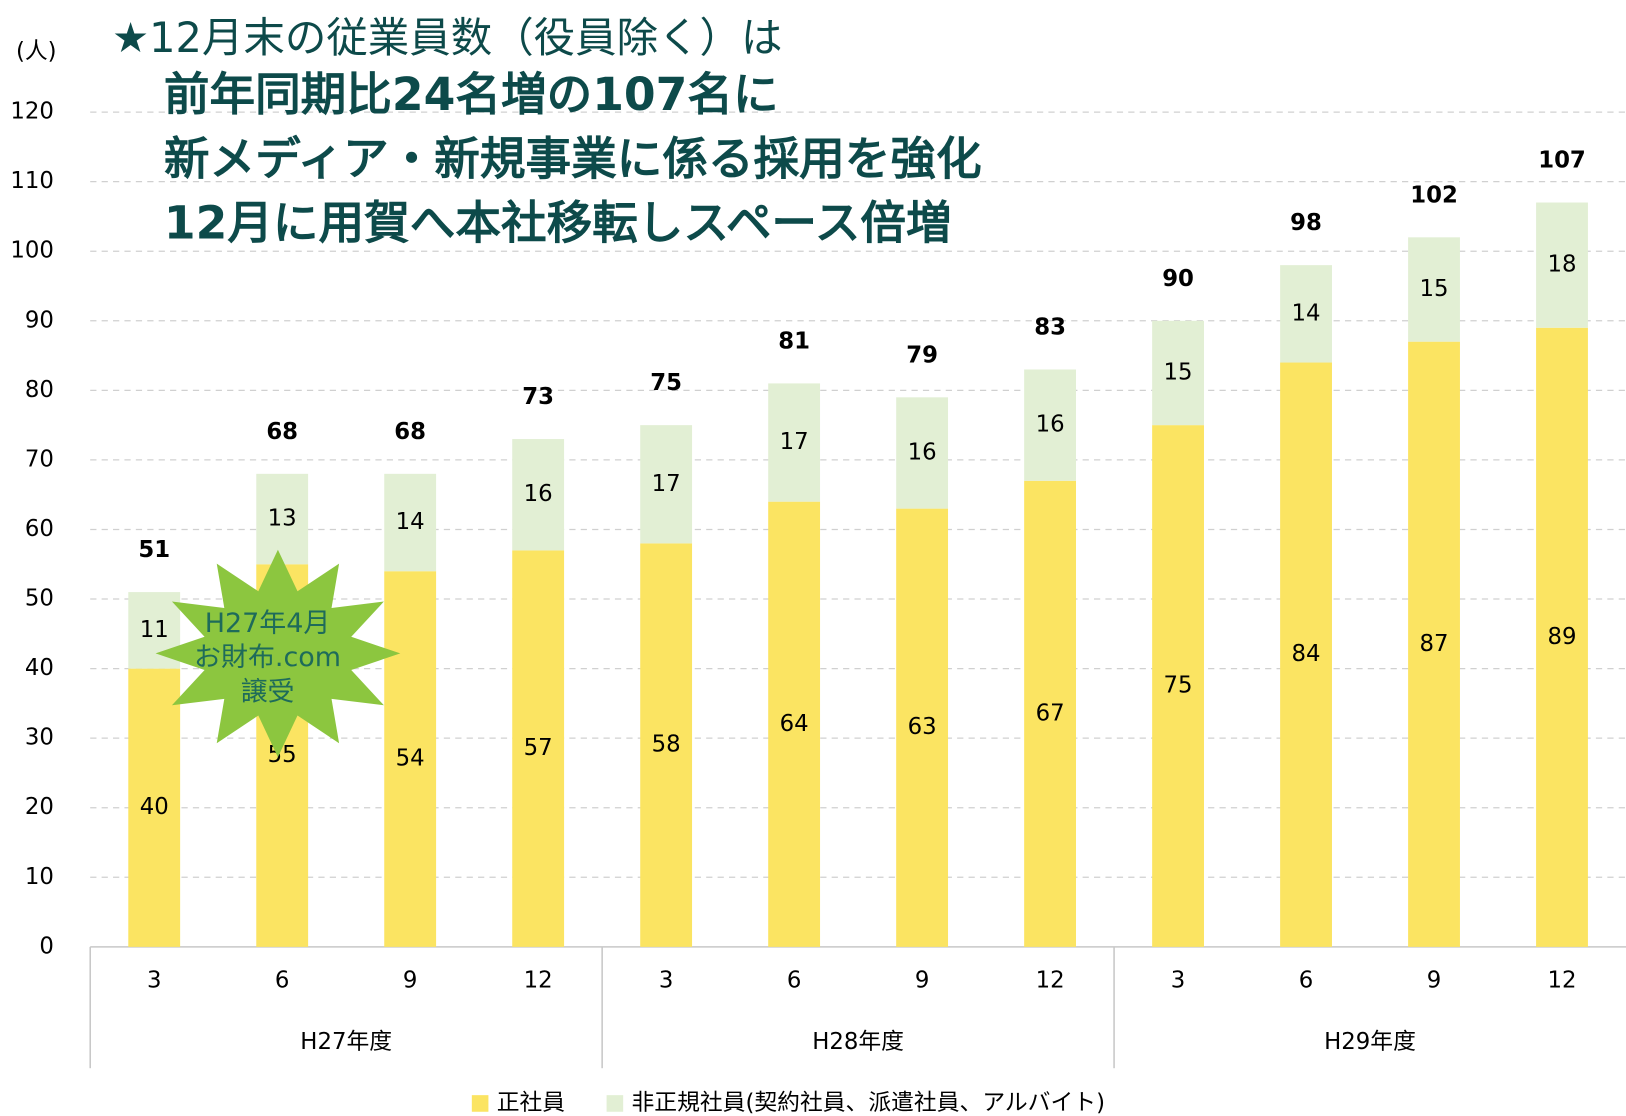 Image resolution: width=1626 pixels, height=1116 pixels. What do you see at coordinates (447, 38) in the screenshot?
I see `chart-title: ★12月末の従業員数（役員除く）は` at bounding box center [447, 38].